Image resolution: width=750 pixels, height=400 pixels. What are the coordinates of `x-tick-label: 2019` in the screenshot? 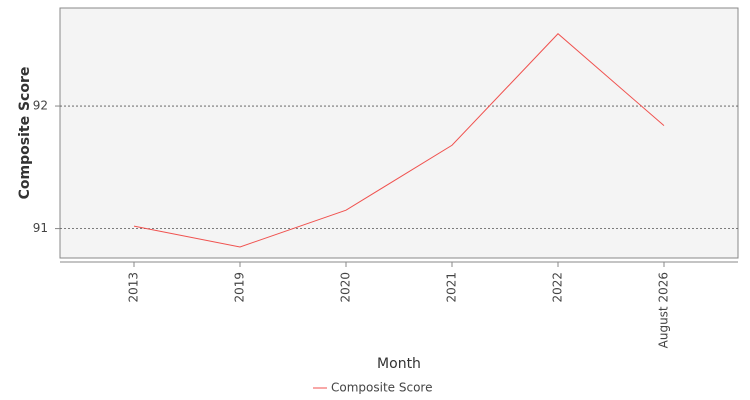 It's located at (240, 287).